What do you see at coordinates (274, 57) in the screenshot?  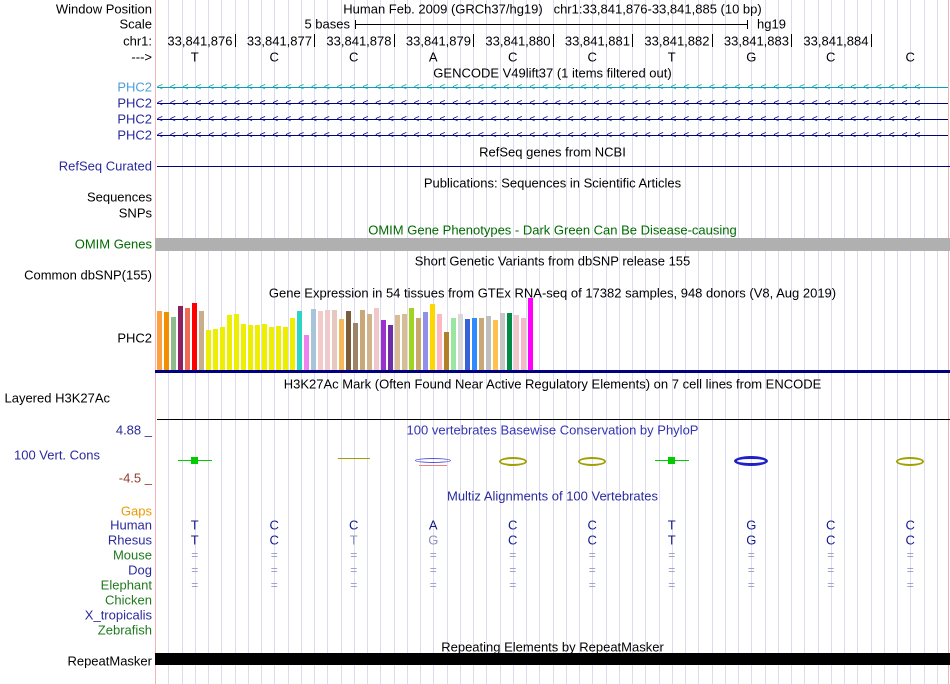 I see `reference-base: C` at bounding box center [274, 57].